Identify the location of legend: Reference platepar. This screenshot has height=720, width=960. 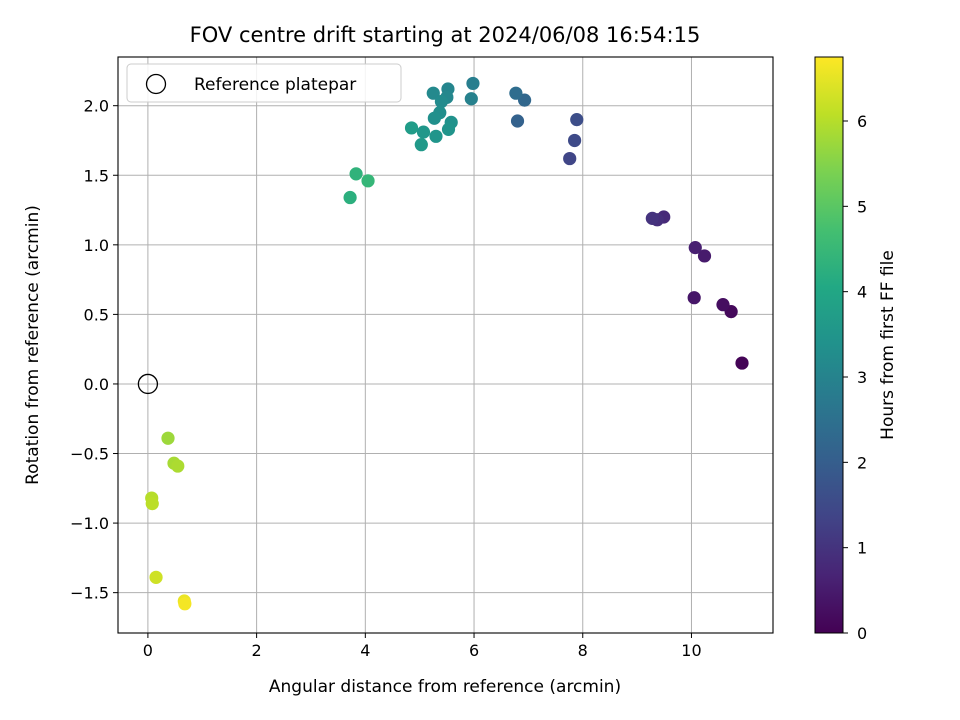
(264, 83).